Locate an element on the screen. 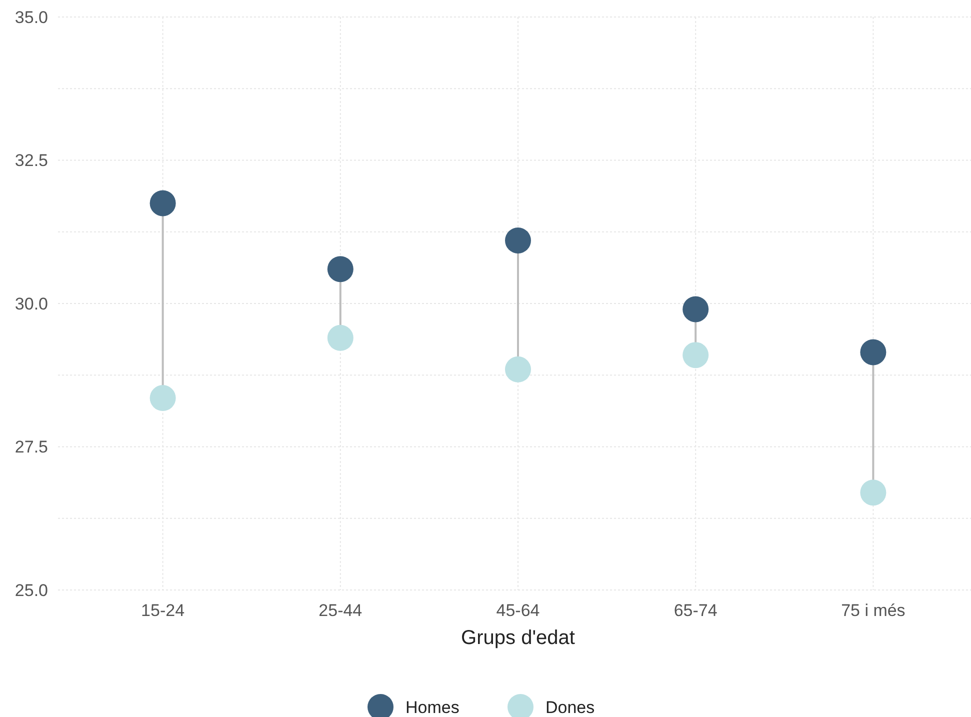 The height and width of the screenshot is (717, 971). y-tick-label: 25.0 is located at coordinates (31, 590).